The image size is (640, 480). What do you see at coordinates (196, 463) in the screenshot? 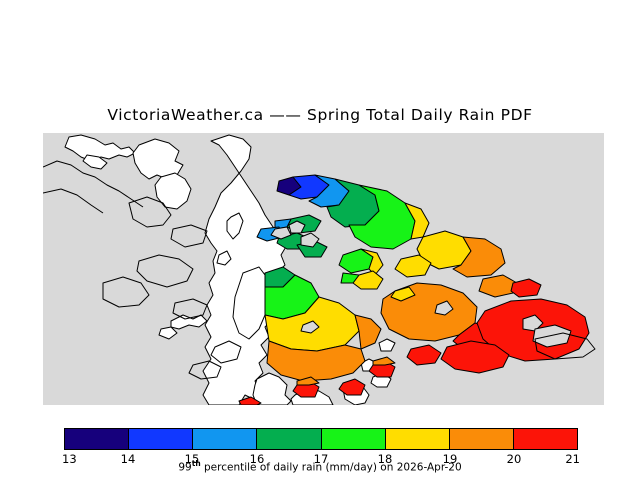
I see `caption-percentile-suffix: th` at bounding box center [196, 463].